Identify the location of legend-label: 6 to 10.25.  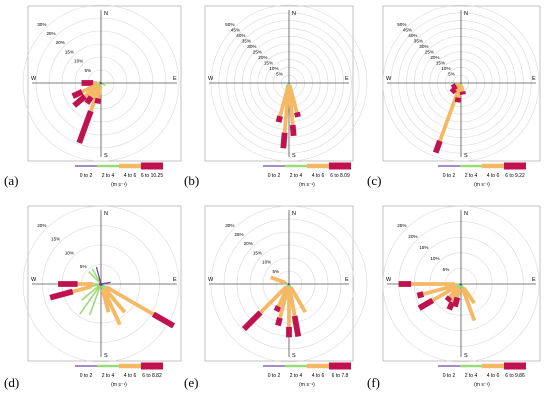
(152, 176).